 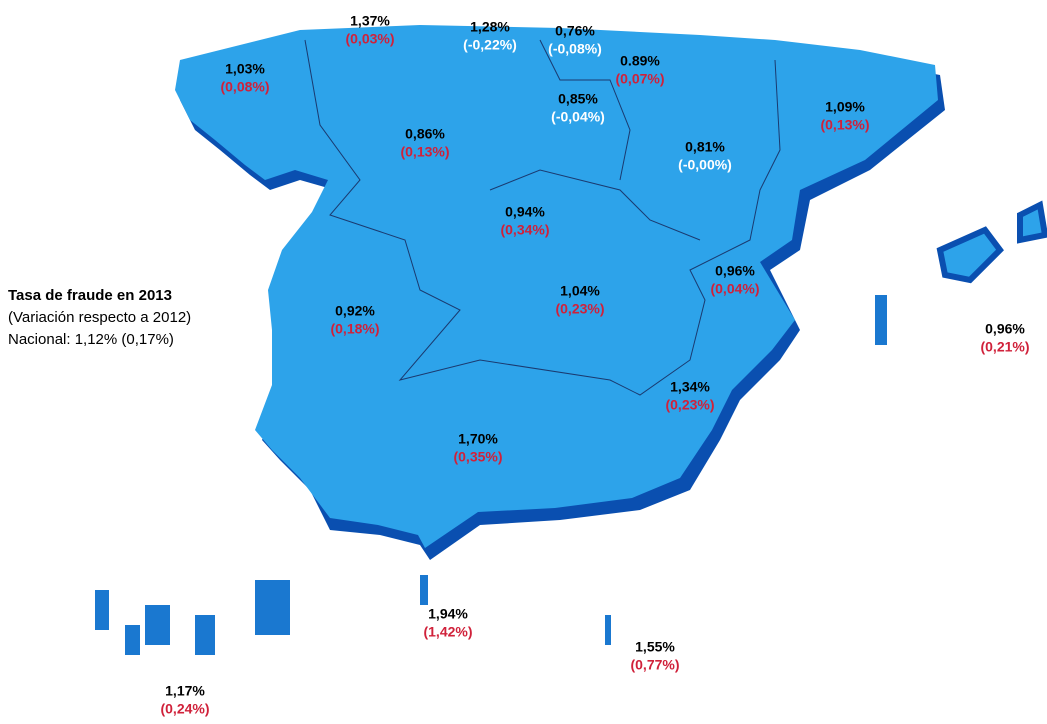 I want to click on region-change: (0,24%), so click(x=184, y=709).